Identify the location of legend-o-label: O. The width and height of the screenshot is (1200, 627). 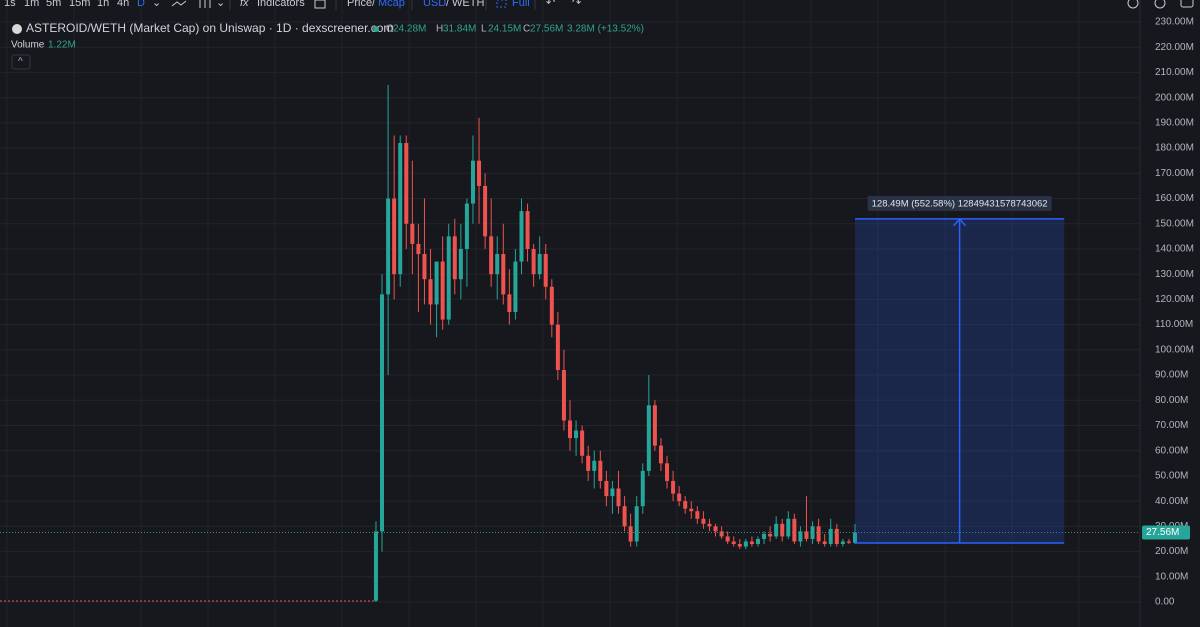
(390, 29).